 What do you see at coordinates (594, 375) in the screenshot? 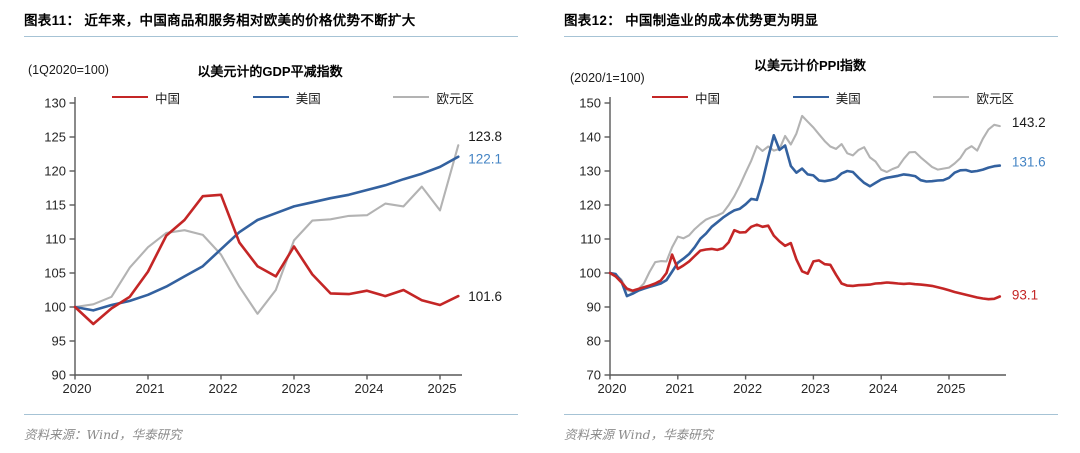
I see `y-tick-label: 70` at bounding box center [594, 375].